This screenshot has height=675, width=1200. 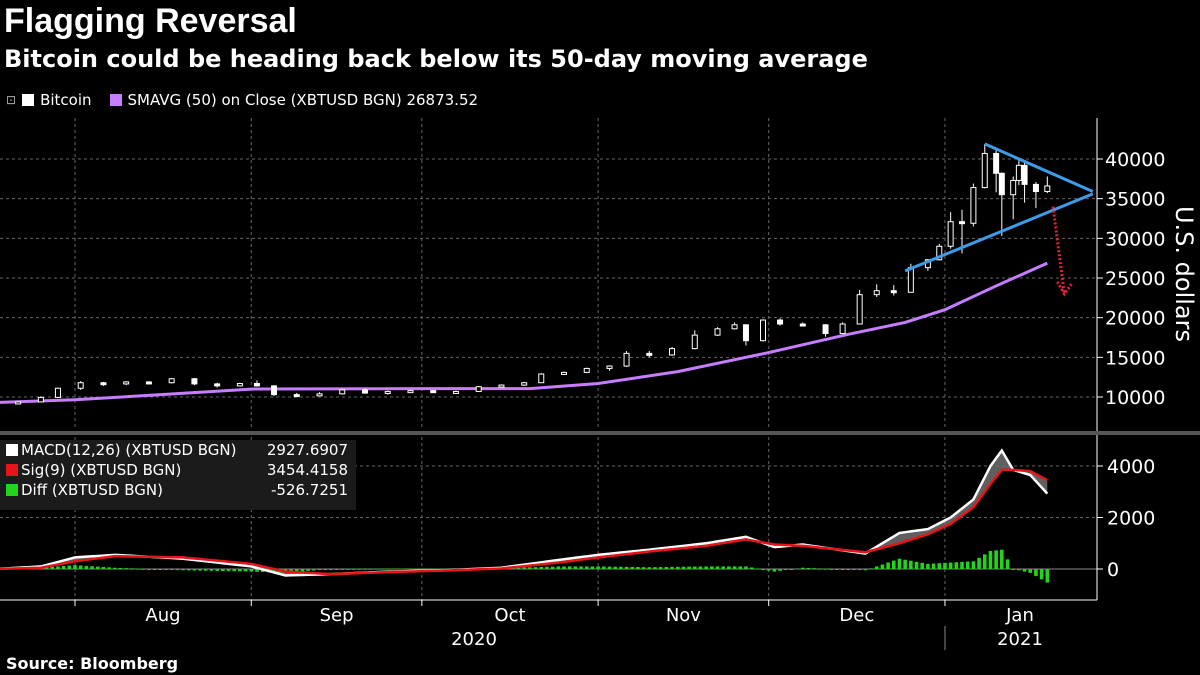 What do you see at coordinates (101, 470) in the screenshot?
I see `legend-sig: Sig(9) (XBTUSD BGN)` at bounding box center [101, 470].